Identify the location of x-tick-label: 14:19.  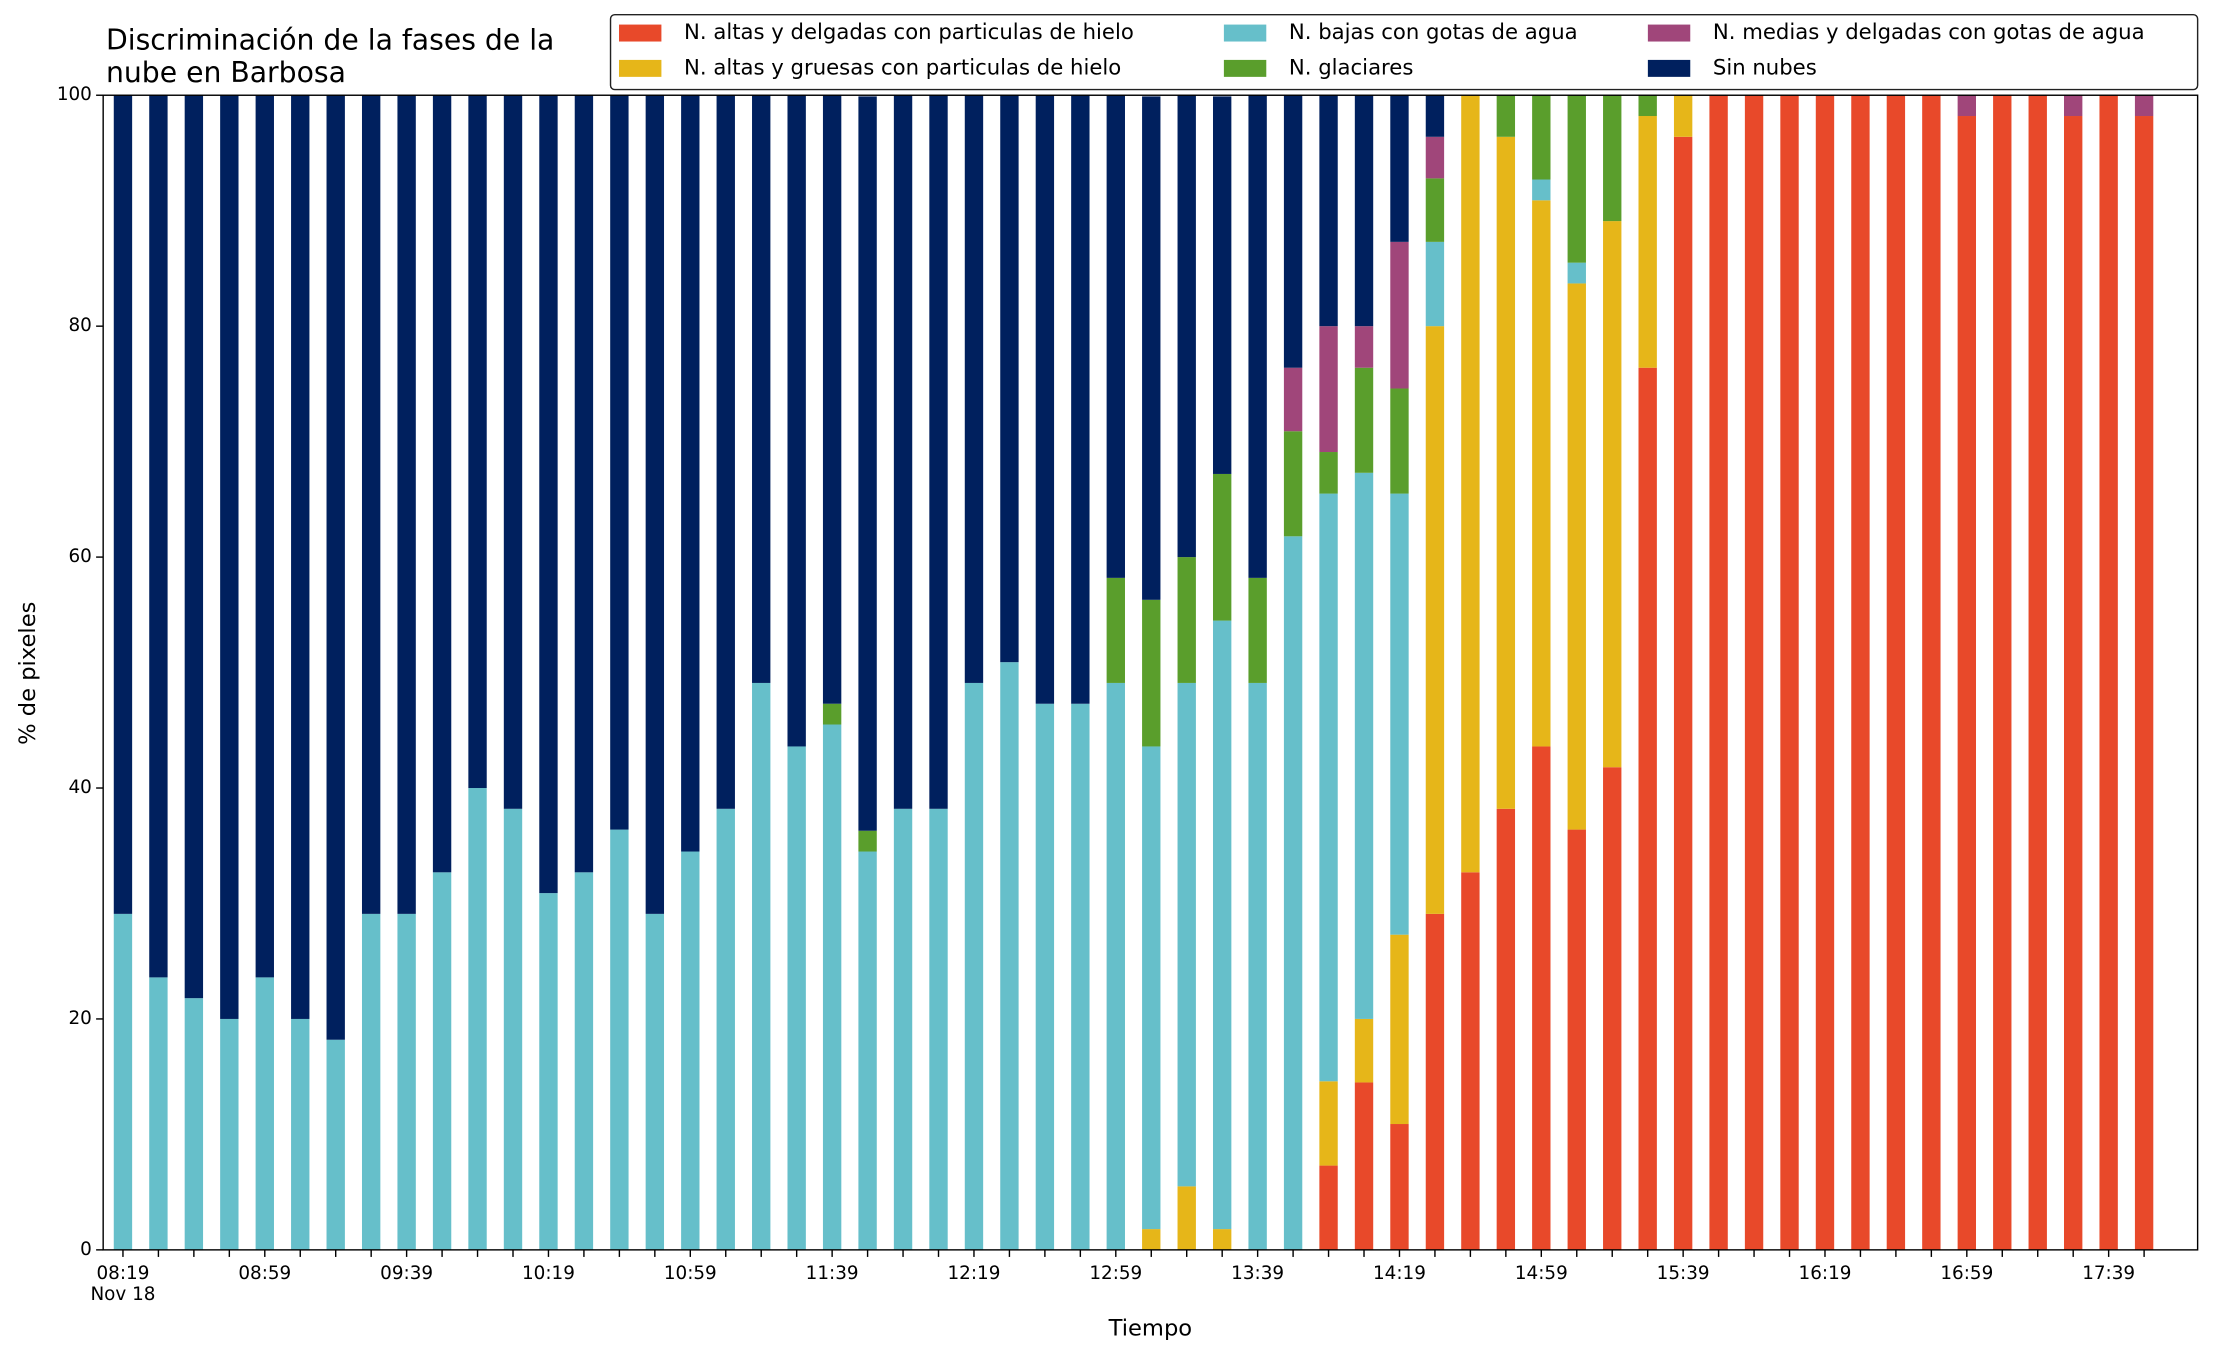
(1399, 1273).